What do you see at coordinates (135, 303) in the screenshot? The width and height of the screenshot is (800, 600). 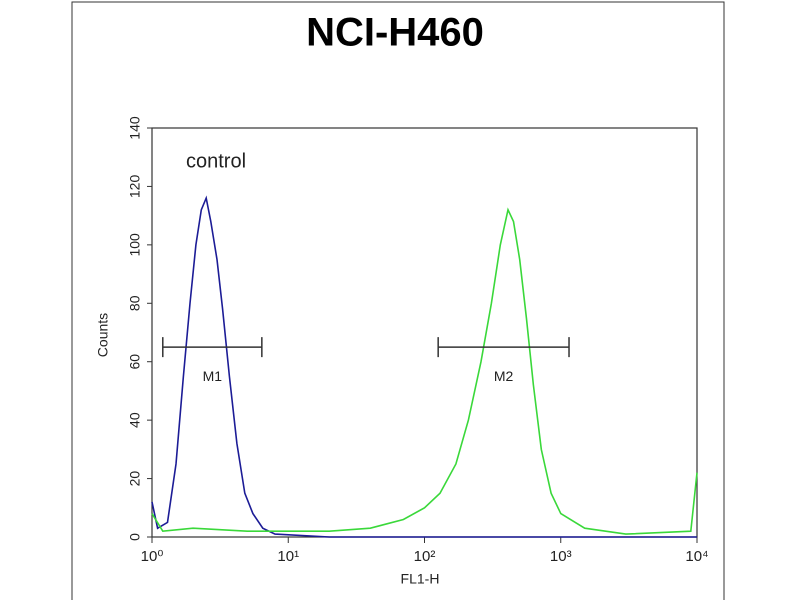 I see `y-tick-label: 80` at bounding box center [135, 303].